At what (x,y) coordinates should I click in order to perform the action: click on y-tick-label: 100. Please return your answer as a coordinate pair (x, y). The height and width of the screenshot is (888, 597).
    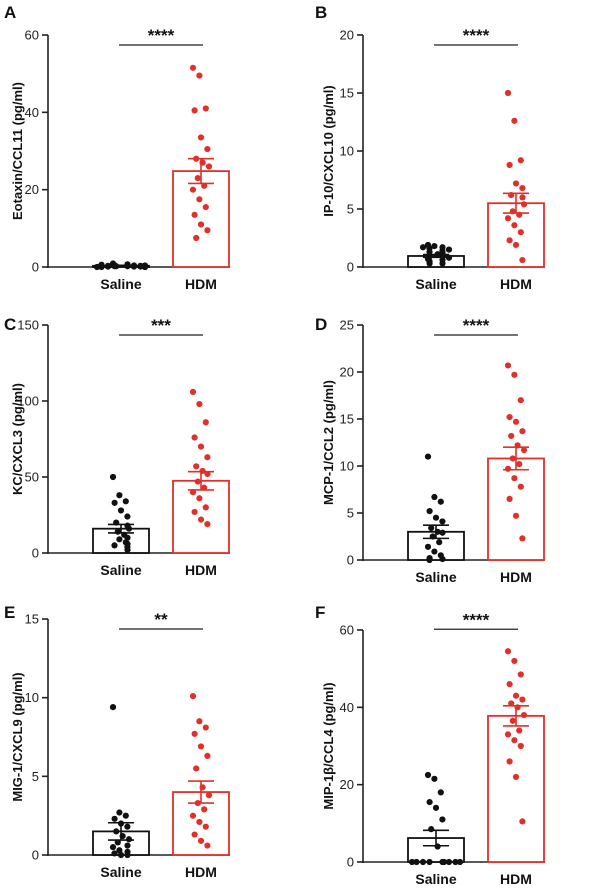
    Looking at the image, I should click on (28, 401).